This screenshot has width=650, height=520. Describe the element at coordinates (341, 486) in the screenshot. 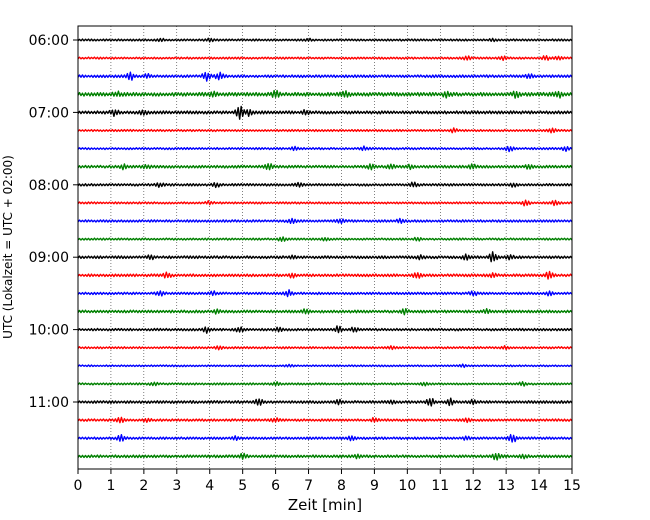

I see `x-tick-label: 8` at that location.